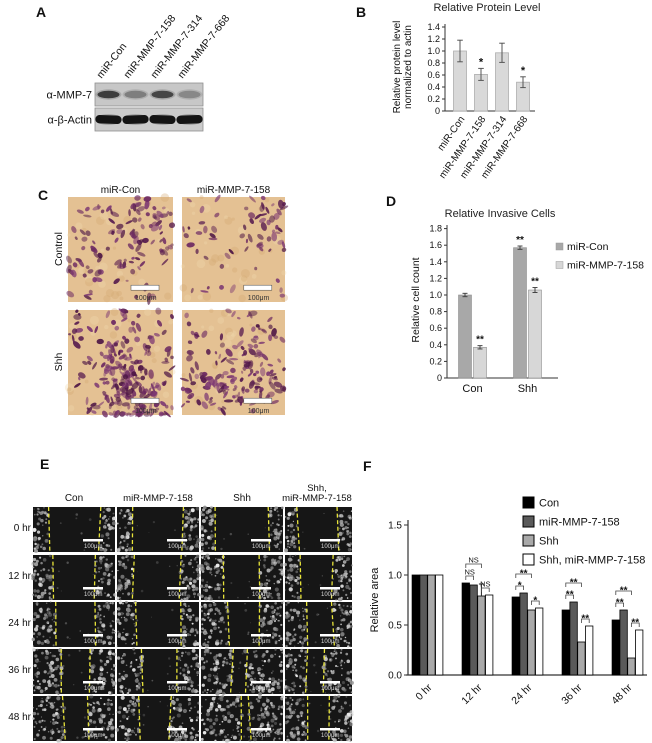 The height and width of the screenshot is (743, 652). What do you see at coordinates (395, 576) in the screenshot?
I see `y-tick-label: 1.0` at bounding box center [395, 576].